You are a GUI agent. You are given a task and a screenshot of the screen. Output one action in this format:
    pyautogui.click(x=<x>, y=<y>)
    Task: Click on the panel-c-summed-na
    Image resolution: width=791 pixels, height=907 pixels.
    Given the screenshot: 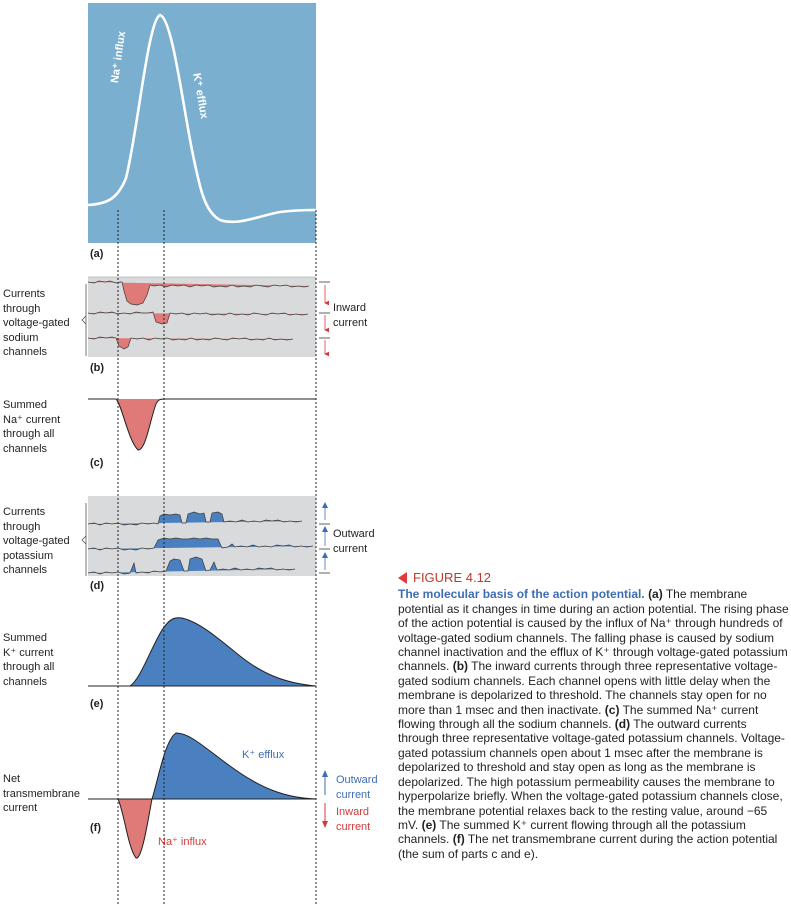 What is the action you would take?
    pyautogui.click(x=202, y=424)
    